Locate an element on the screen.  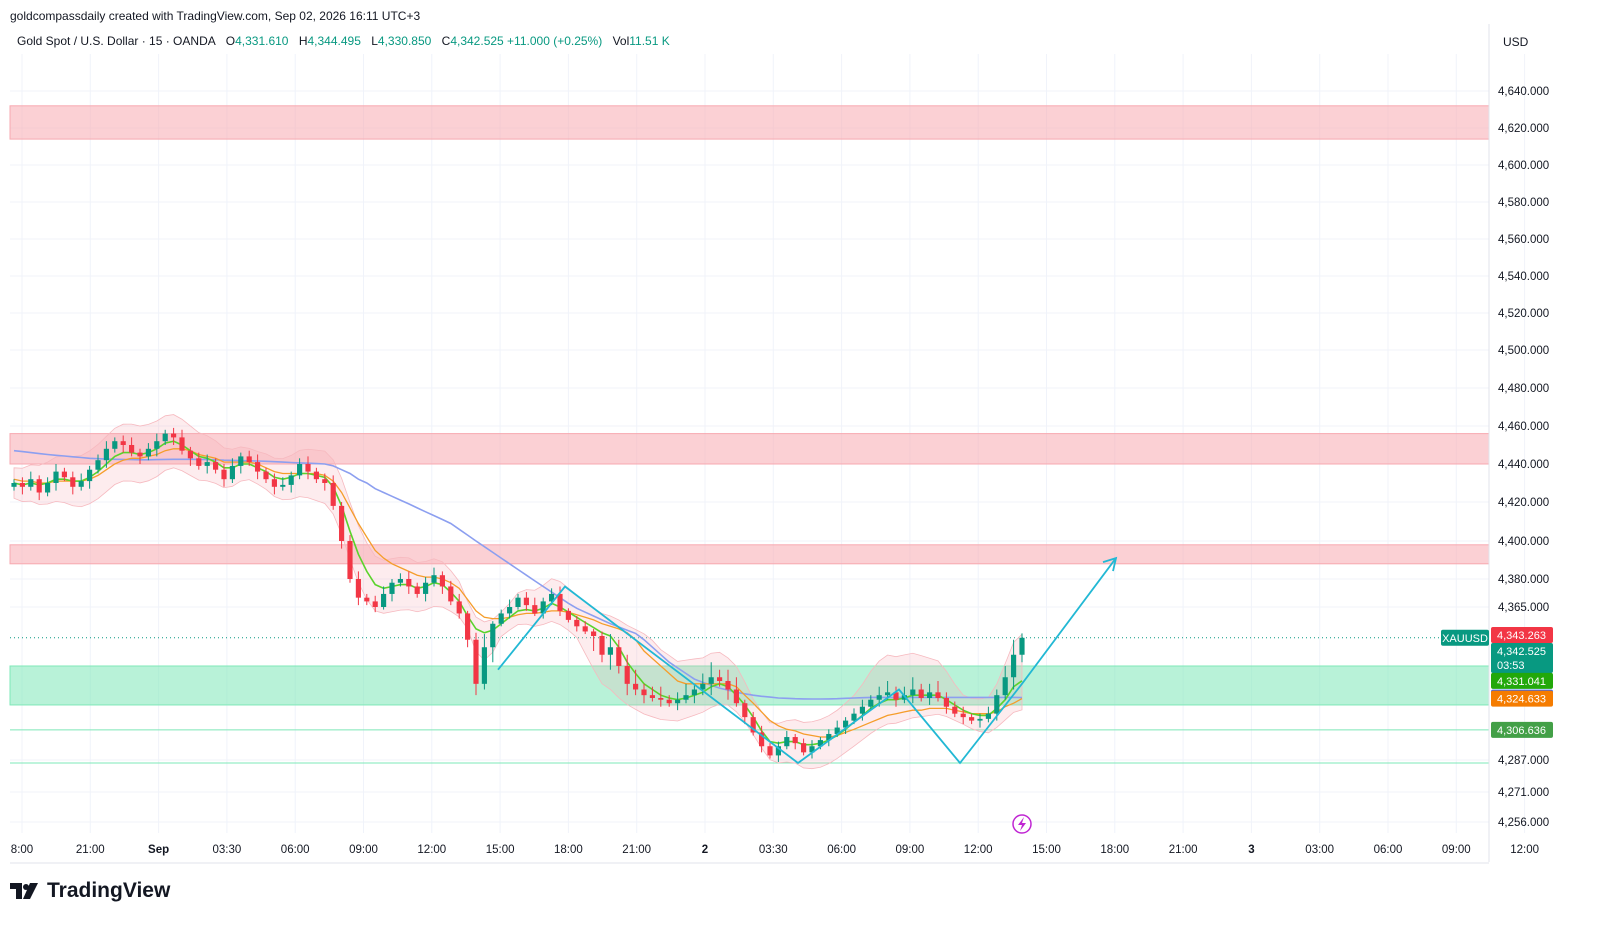
tradingview-brand: TradingView is located at coordinates (90, 891).